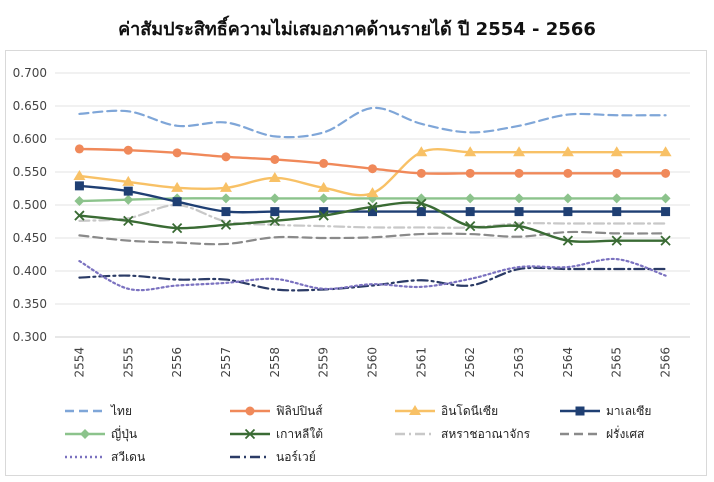 The width and height of the screenshot is (714, 482). I want to click on y-tick-label: 0.400, so click(30, 271).